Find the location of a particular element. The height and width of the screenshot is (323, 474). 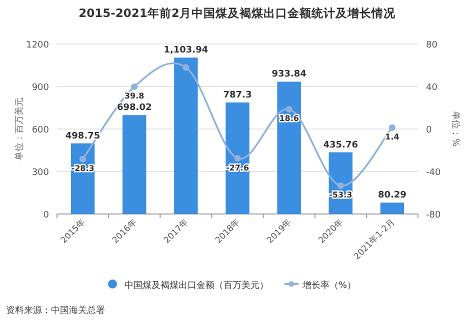

data-label: 698.02 is located at coordinates (134, 108).